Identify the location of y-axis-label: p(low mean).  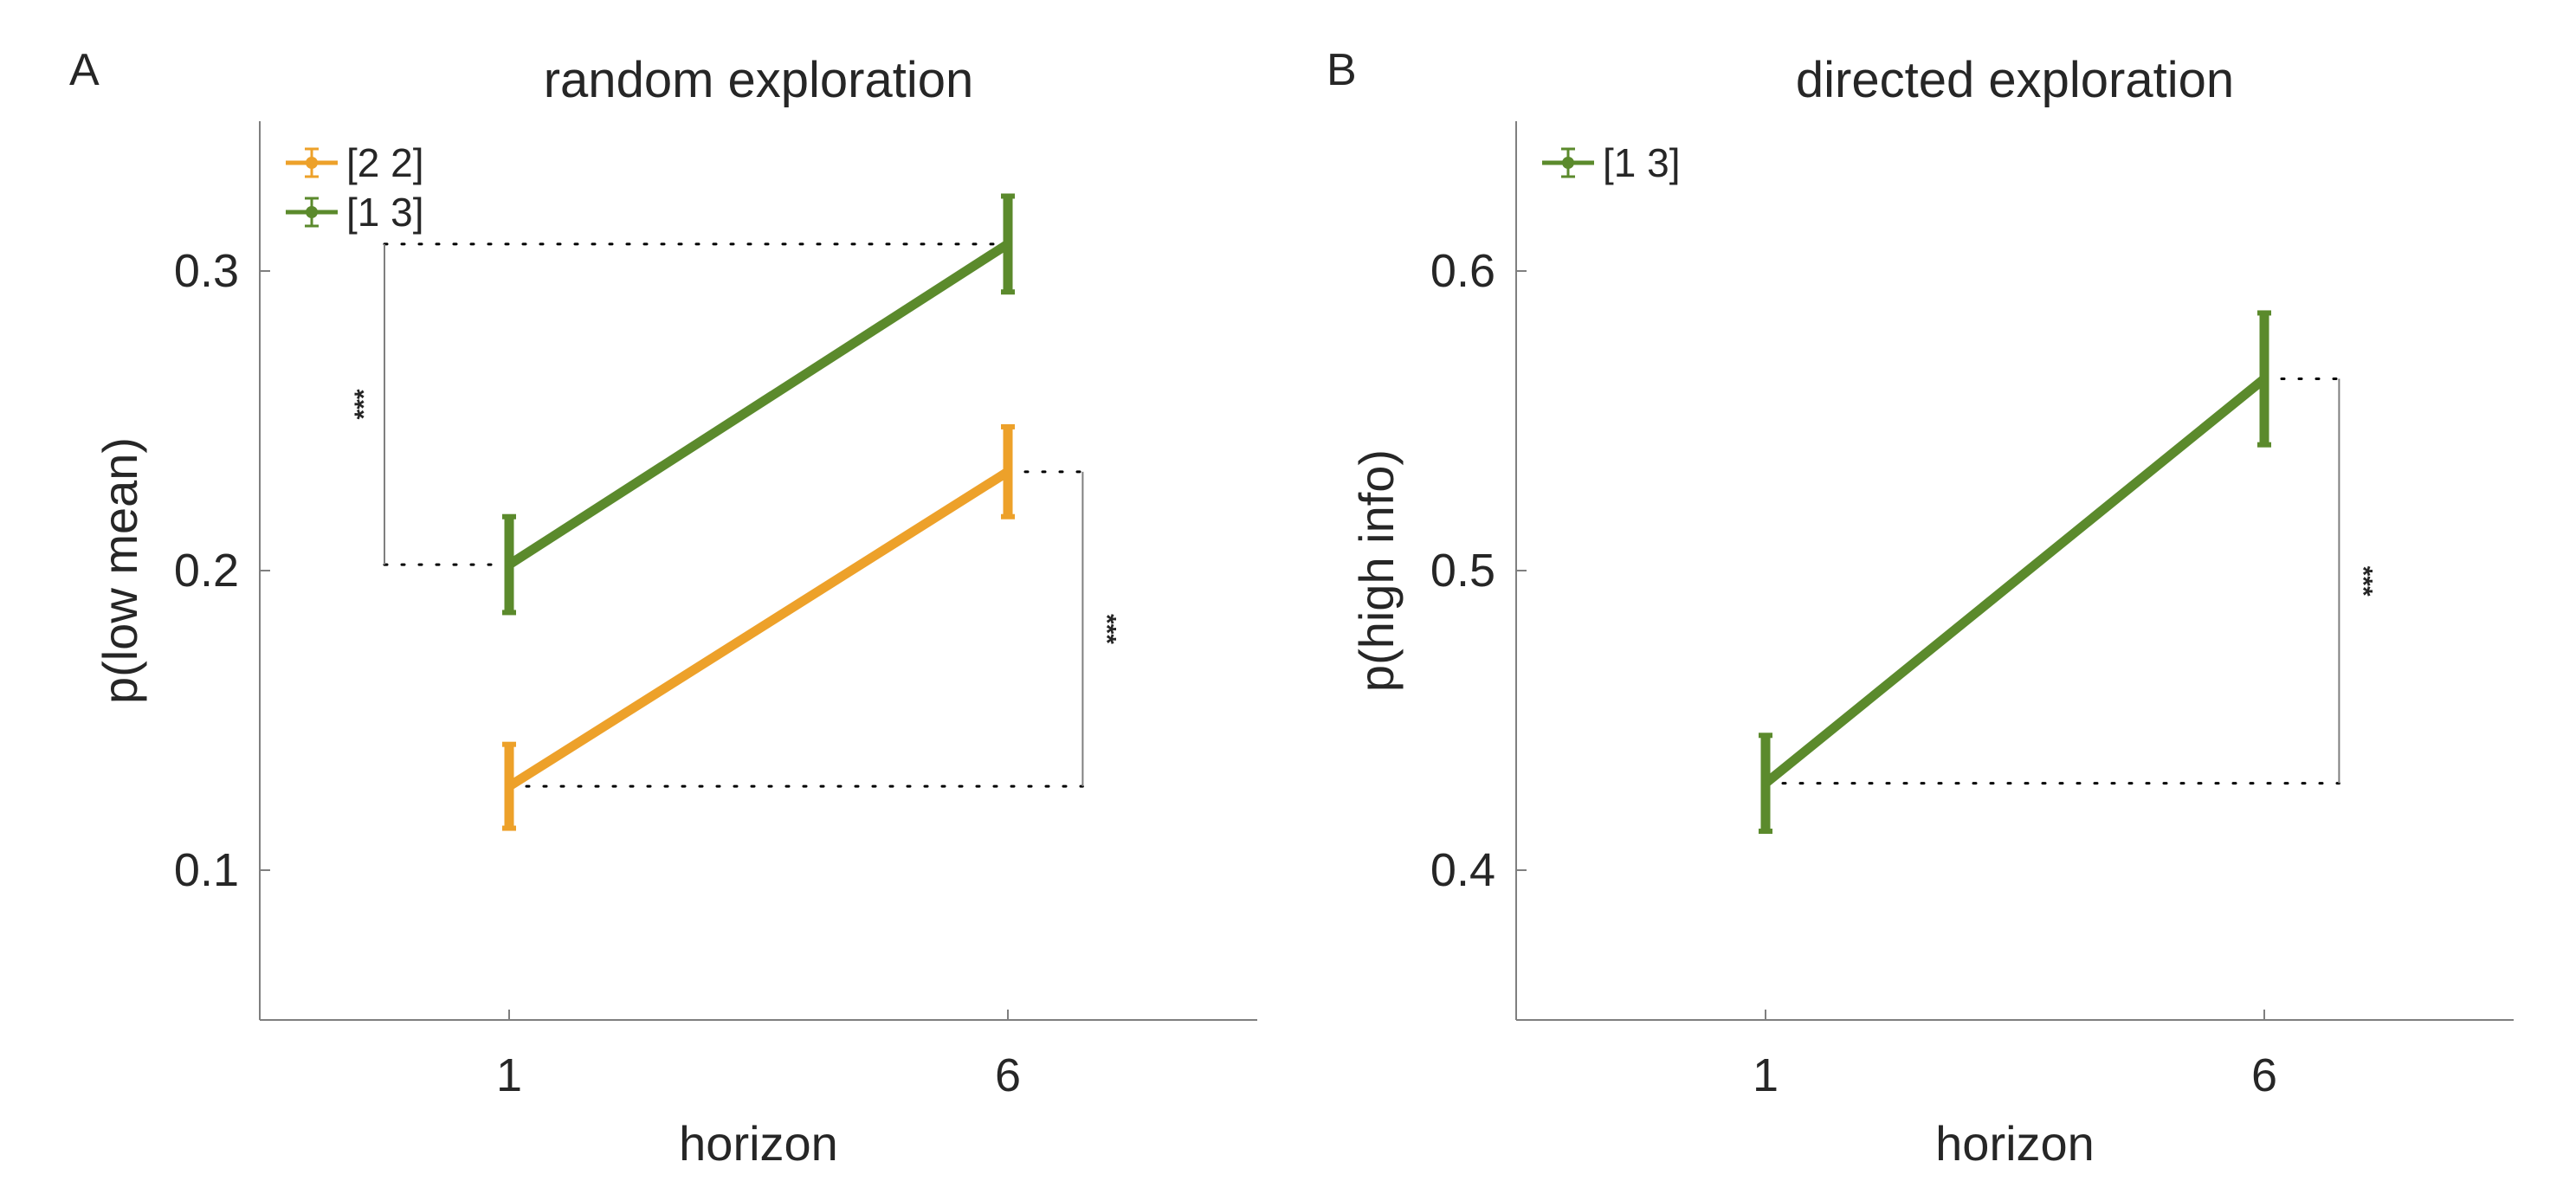
(120, 570).